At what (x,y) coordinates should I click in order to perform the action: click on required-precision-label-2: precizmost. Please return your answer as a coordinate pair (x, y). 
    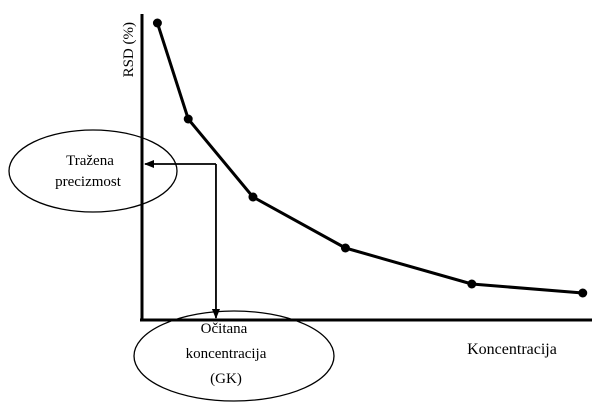
    Looking at the image, I should click on (88, 182).